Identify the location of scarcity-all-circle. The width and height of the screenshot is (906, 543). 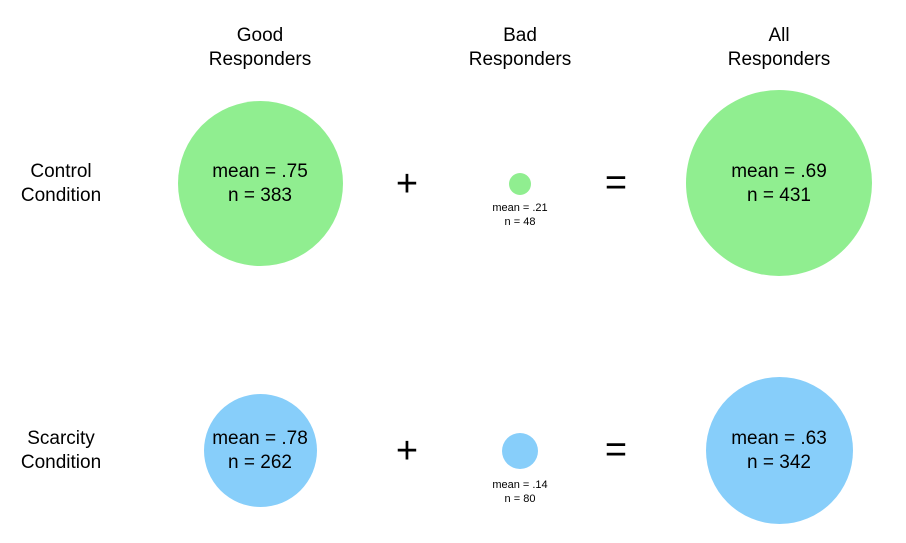
(779, 450).